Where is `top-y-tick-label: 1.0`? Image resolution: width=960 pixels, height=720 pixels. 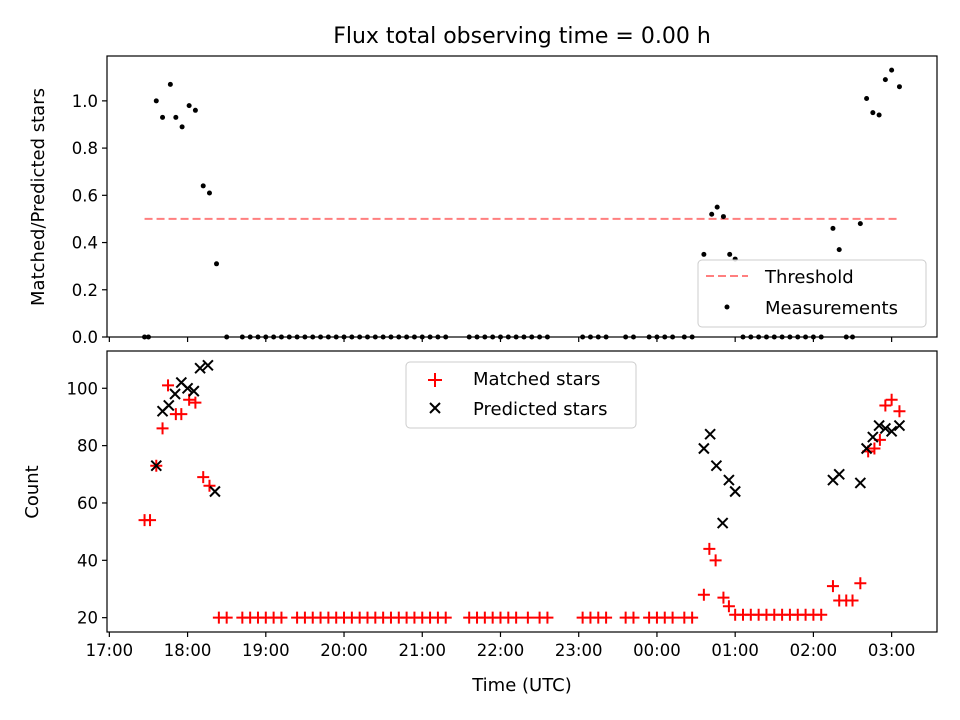
top-y-tick-label: 1.0 is located at coordinates (85, 101).